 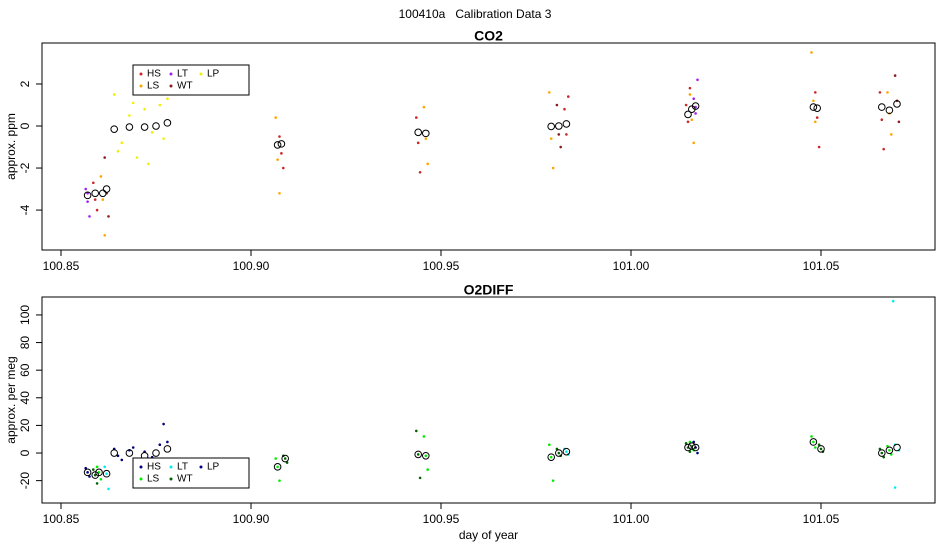 What do you see at coordinates (213, 74) in the screenshot?
I see `legend-label: LP` at bounding box center [213, 74].